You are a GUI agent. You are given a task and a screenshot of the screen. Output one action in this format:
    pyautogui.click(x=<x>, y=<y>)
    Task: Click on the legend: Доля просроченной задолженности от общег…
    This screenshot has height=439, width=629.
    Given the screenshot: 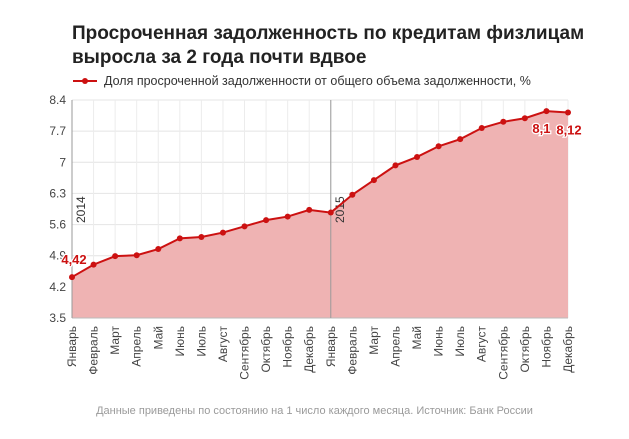 What is the action you would take?
    pyautogui.click(x=301, y=81)
    